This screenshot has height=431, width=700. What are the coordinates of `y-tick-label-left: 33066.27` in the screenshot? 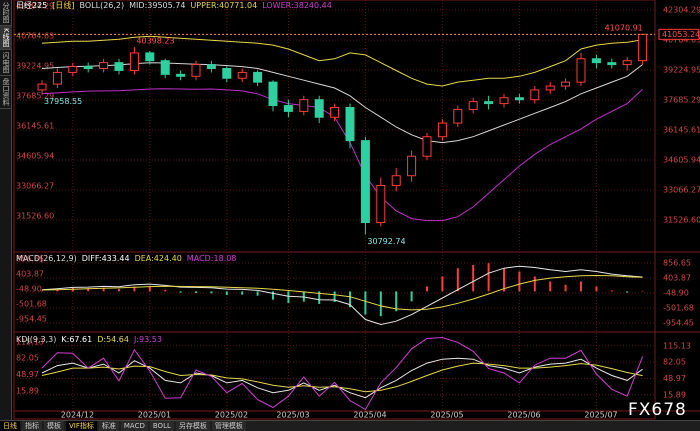 It's located at (35, 186).